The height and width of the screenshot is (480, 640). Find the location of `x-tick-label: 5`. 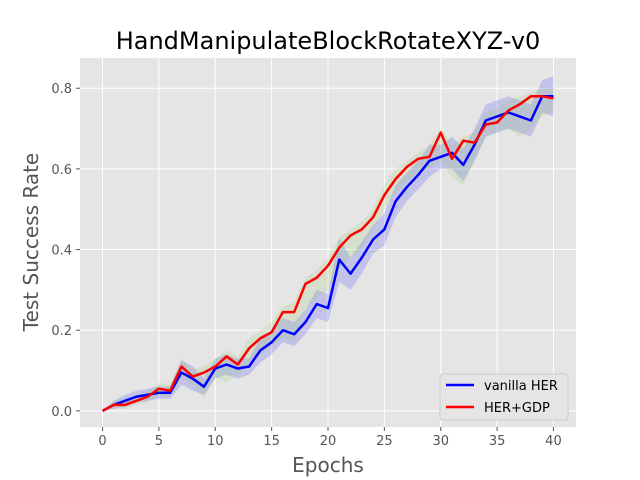

x-tick-label: 5 is located at coordinates (159, 441).